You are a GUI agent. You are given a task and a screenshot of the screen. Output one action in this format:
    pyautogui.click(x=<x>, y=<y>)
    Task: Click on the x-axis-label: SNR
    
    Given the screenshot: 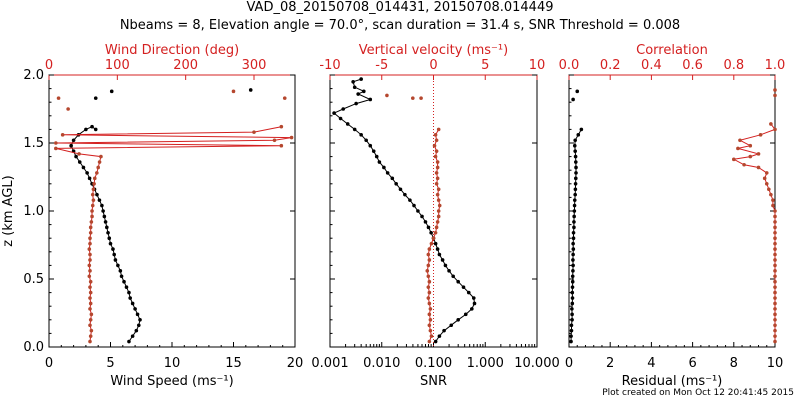 What is the action you would take?
    pyautogui.click(x=433, y=381)
    